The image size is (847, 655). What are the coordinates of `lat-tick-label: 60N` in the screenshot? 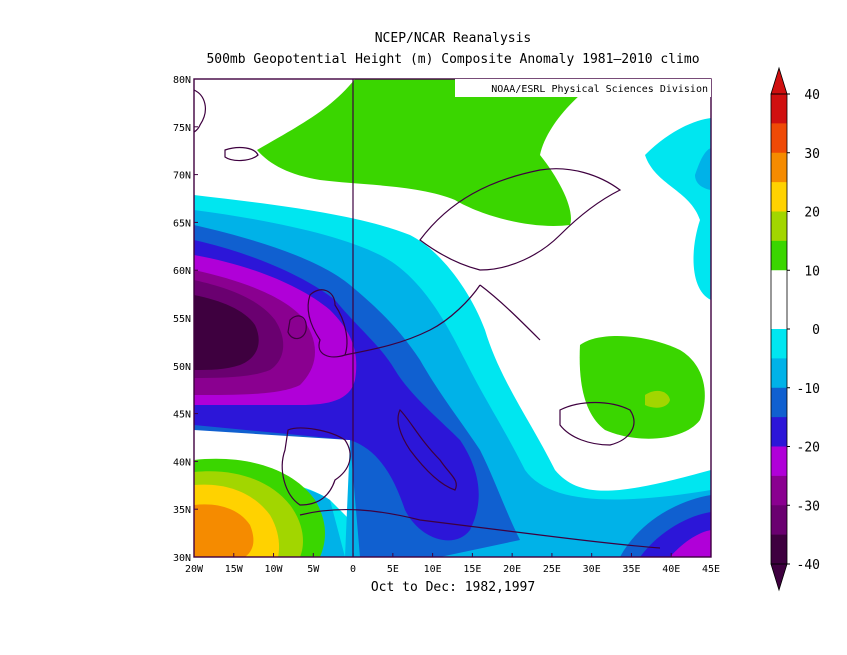 It's located at (182, 271).